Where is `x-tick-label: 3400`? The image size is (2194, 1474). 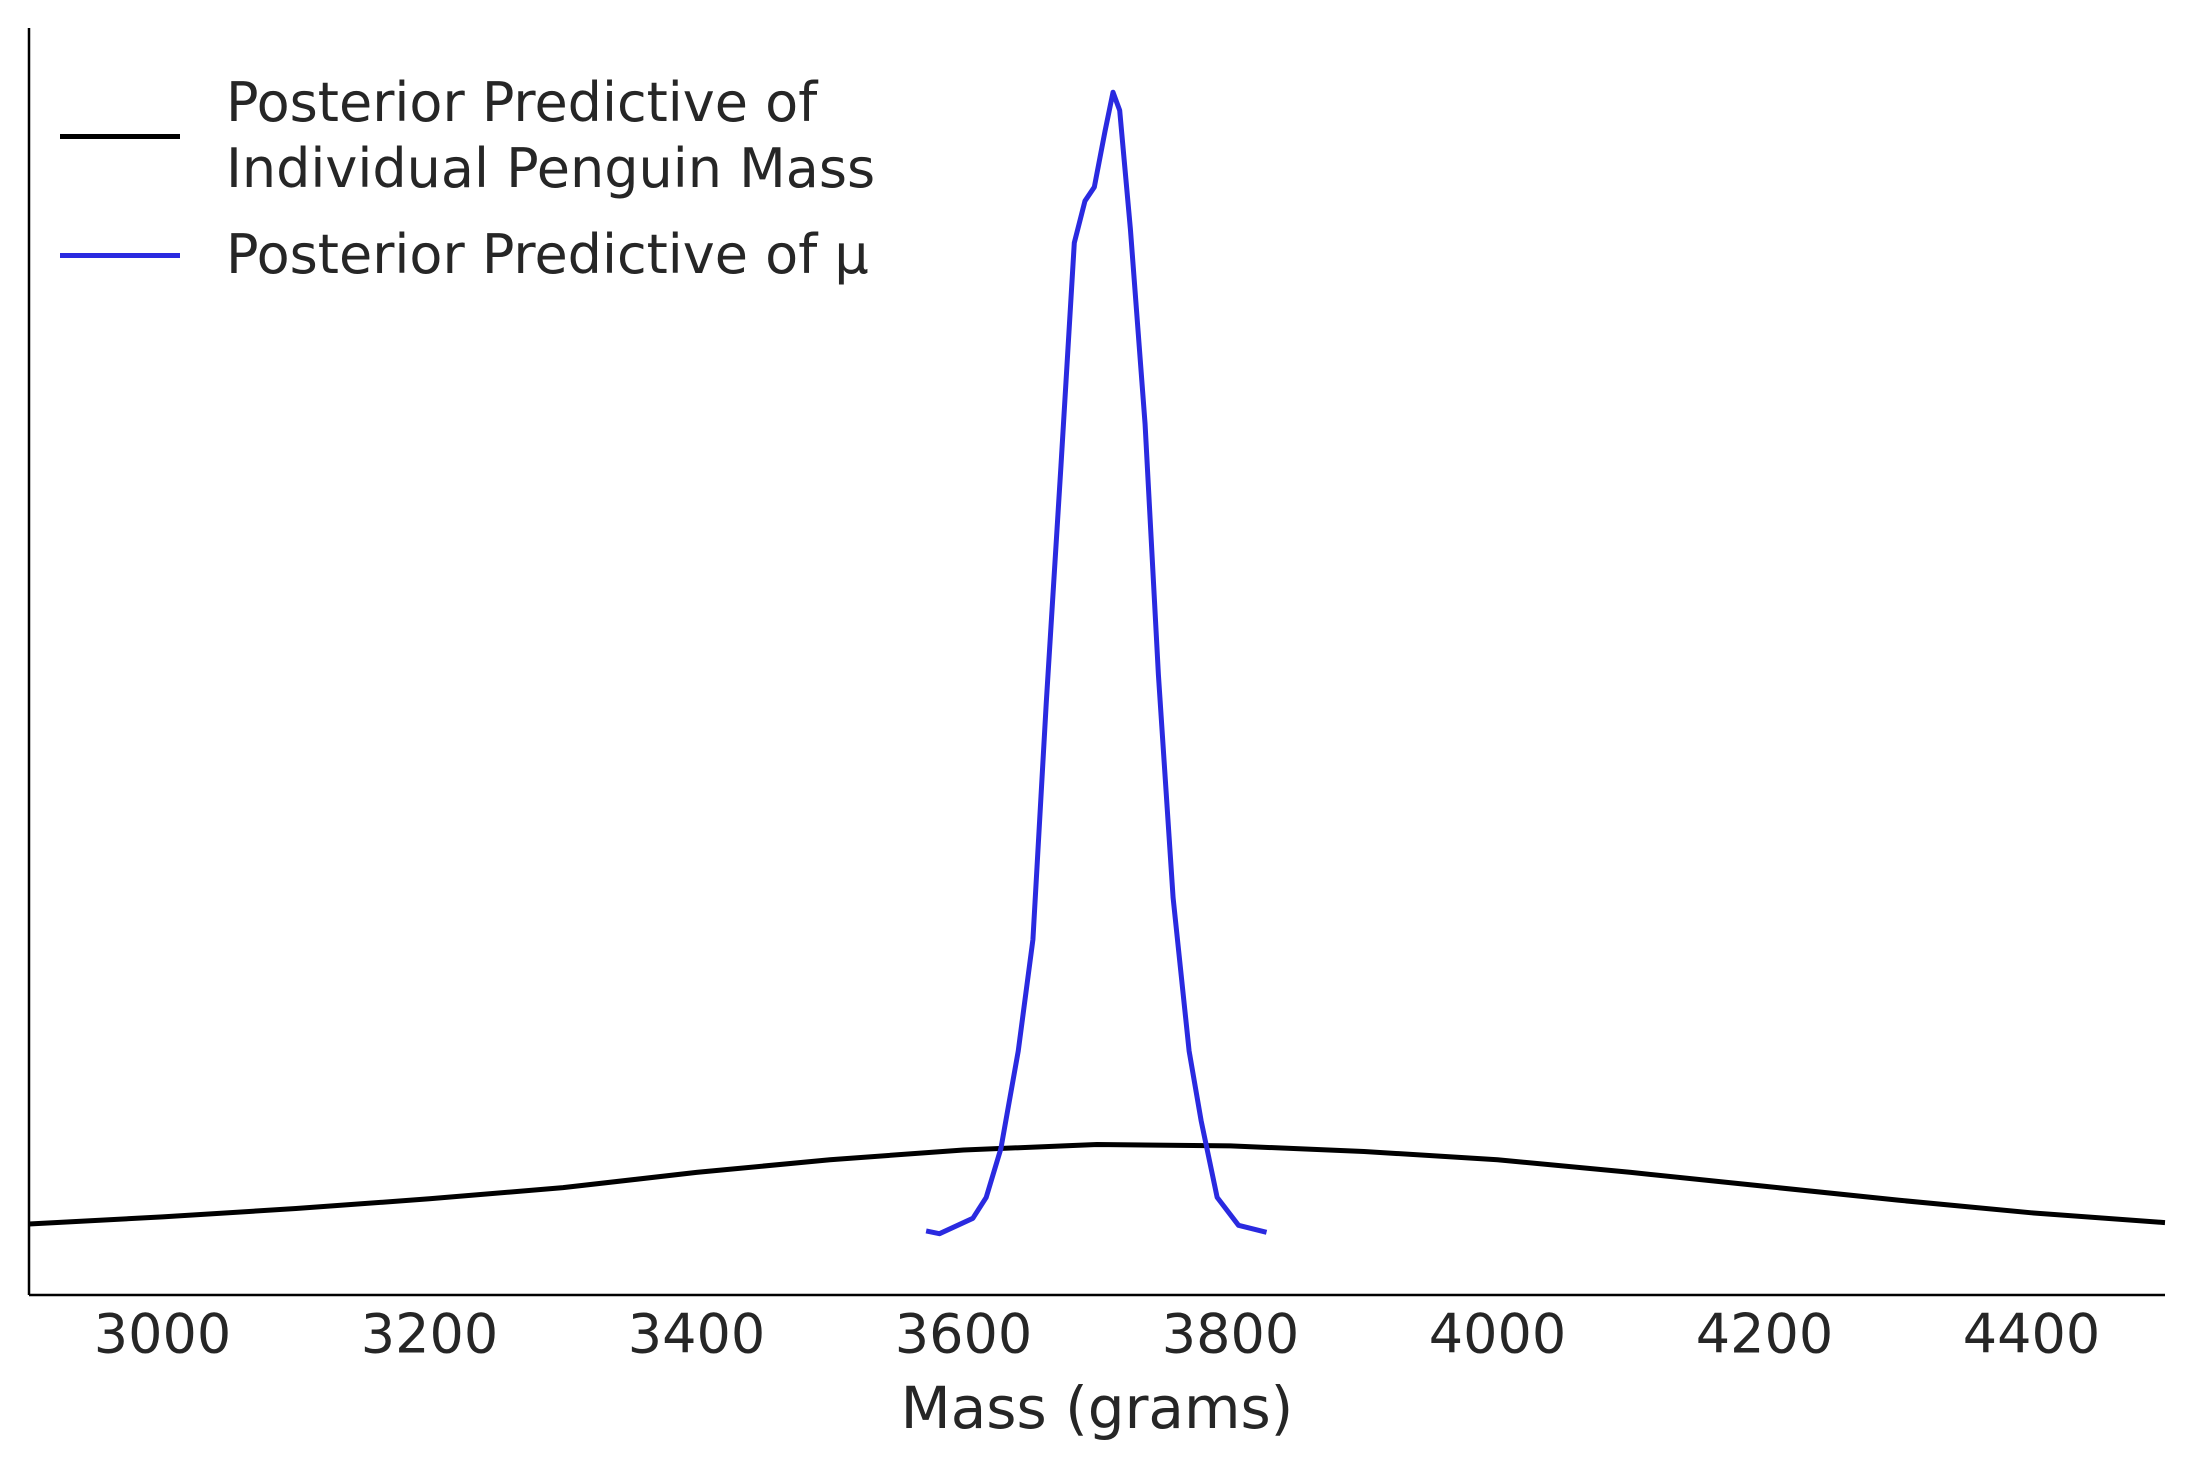
x-tick-label: 3400 is located at coordinates (696, 1334).